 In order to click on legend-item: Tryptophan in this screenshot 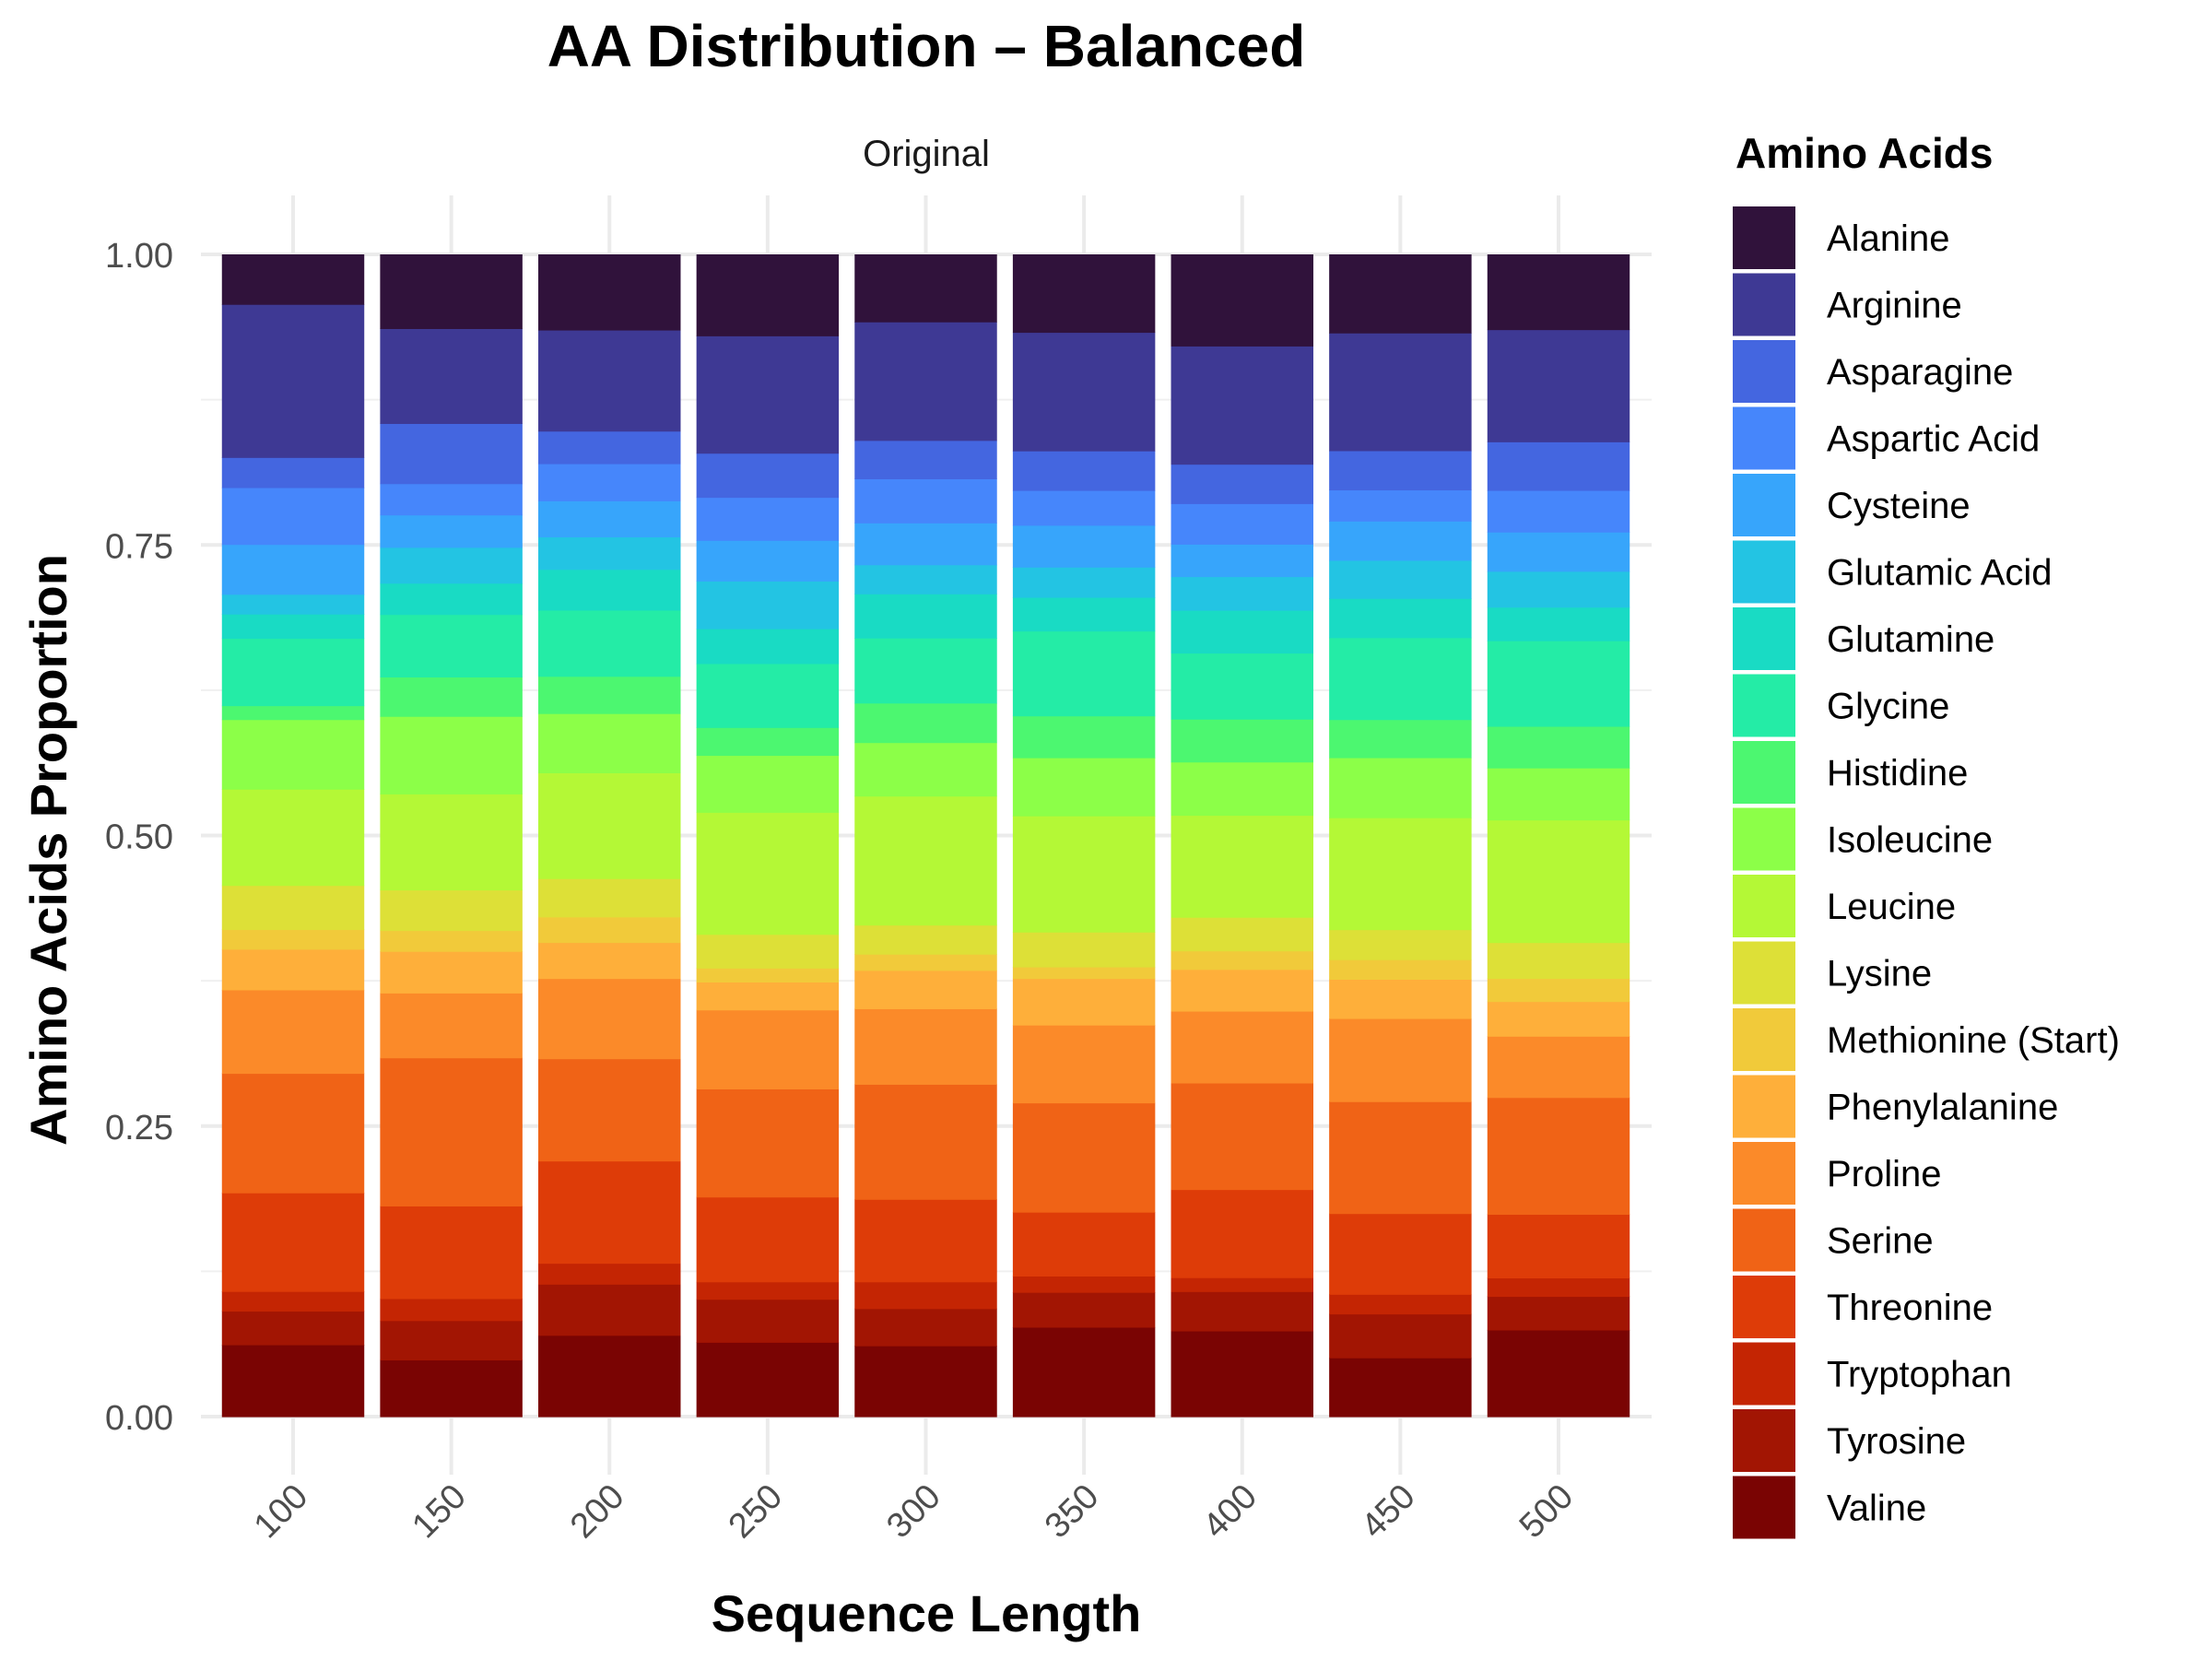, I will do `click(1872, 1374)`.